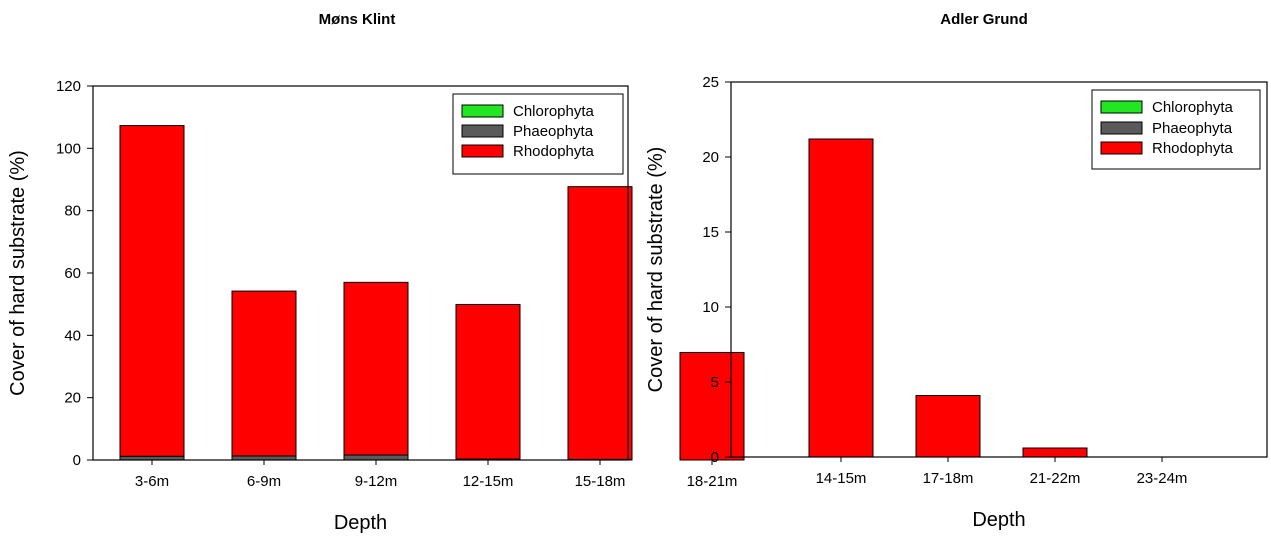 This screenshot has height=544, width=1271. I want to click on y-tick-label: 40, so click(72, 335).